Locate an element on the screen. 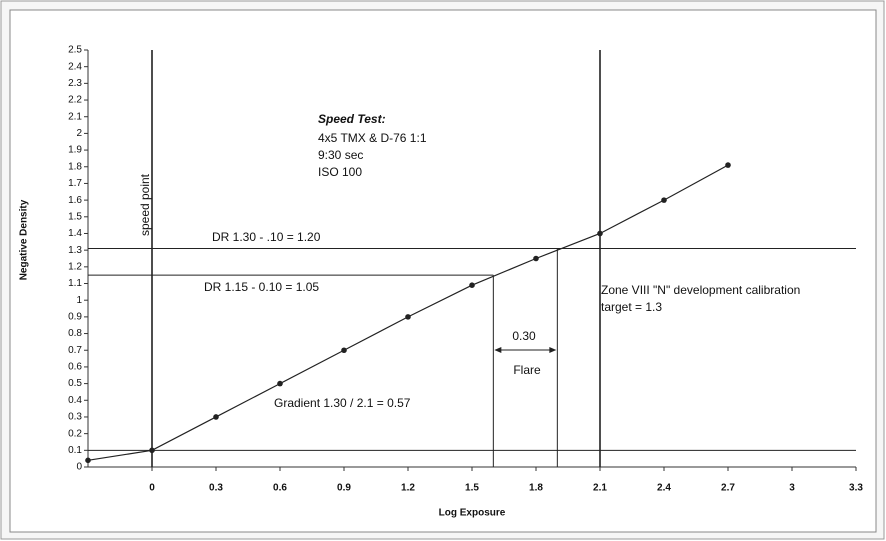 This screenshot has height=541, width=886. y-tick-label: 0.6 is located at coordinates (75, 367).